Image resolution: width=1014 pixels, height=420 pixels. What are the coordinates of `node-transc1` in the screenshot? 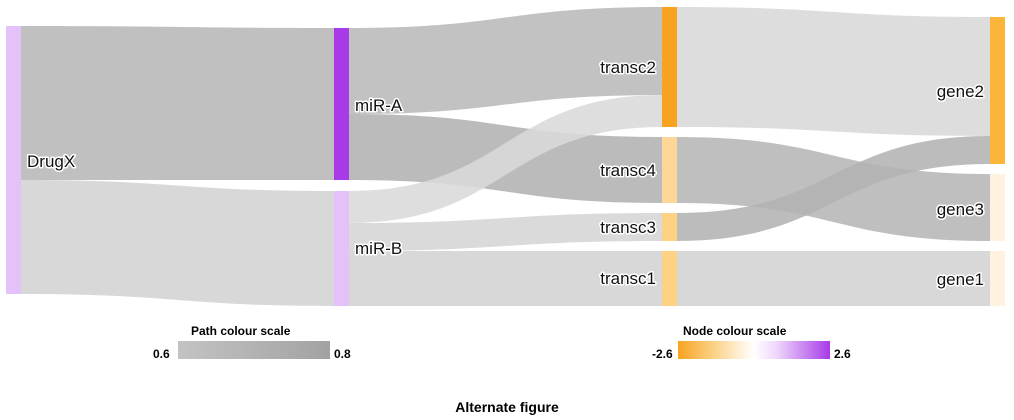 It's located at (669, 278).